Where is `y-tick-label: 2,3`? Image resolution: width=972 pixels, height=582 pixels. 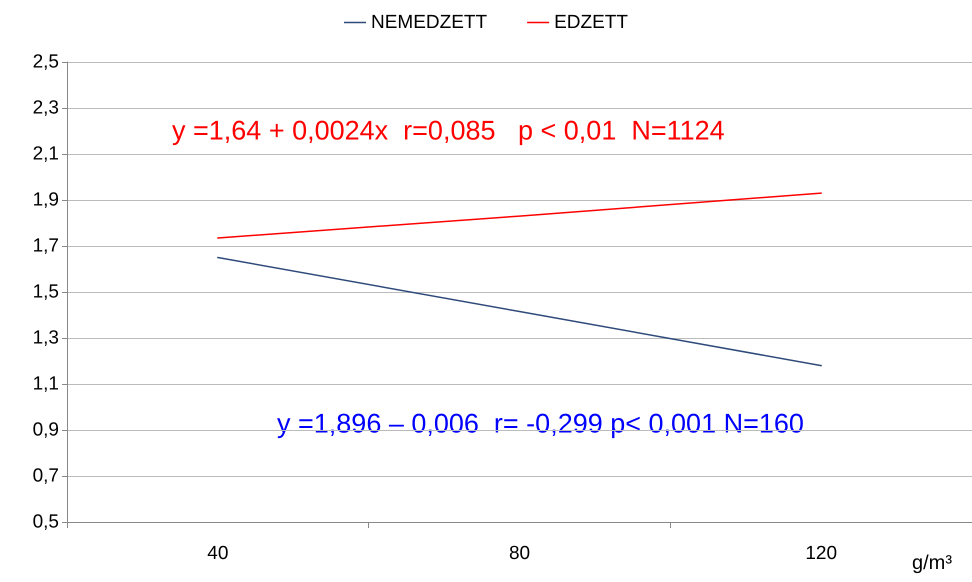
y-tick-label: 2,3 is located at coordinates (45, 108).